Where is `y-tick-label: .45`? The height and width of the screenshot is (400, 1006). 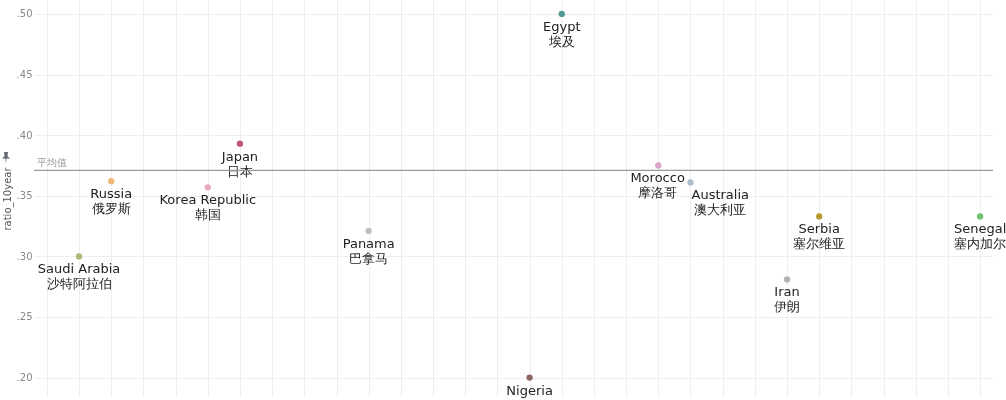 y-tick-label: .45 is located at coordinates (24, 75).